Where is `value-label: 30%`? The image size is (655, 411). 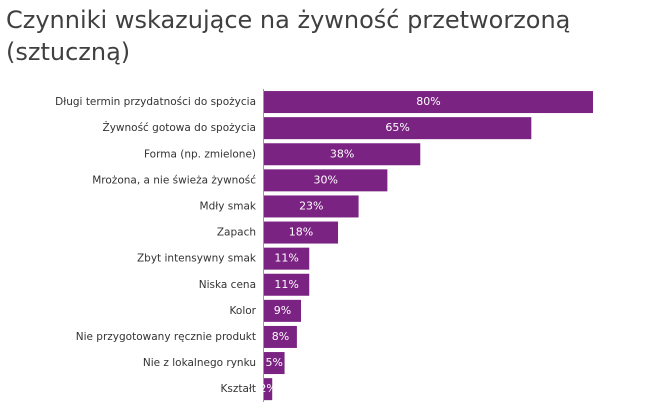 value-label: 30% is located at coordinates (325, 179).